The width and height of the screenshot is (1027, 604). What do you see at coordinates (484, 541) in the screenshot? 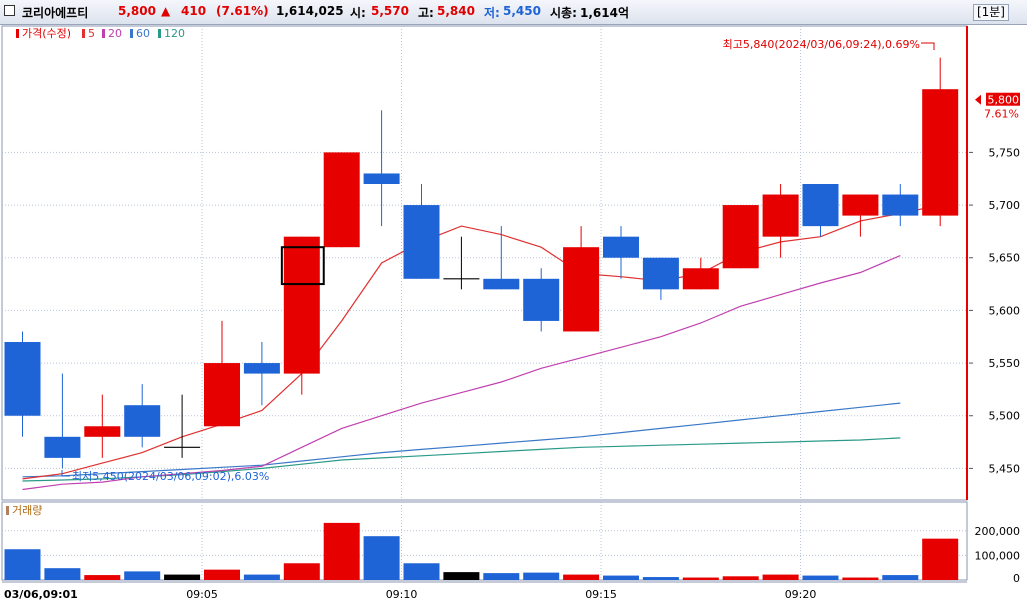
I see `volume-panel` at bounding box center [484, 541].